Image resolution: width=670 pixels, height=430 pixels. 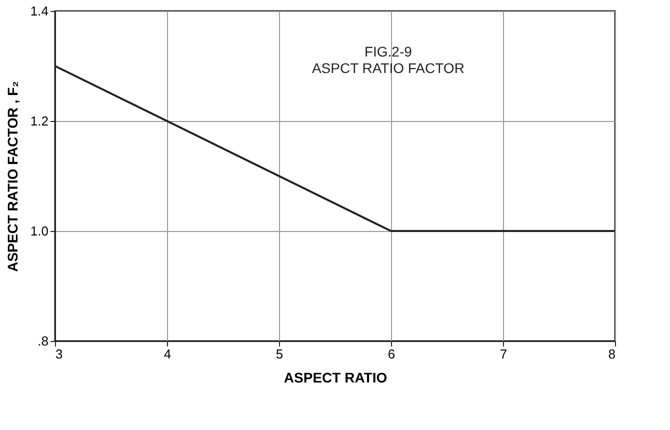 I want to click on x-tick-label: 7, so click(x=504, y=354).